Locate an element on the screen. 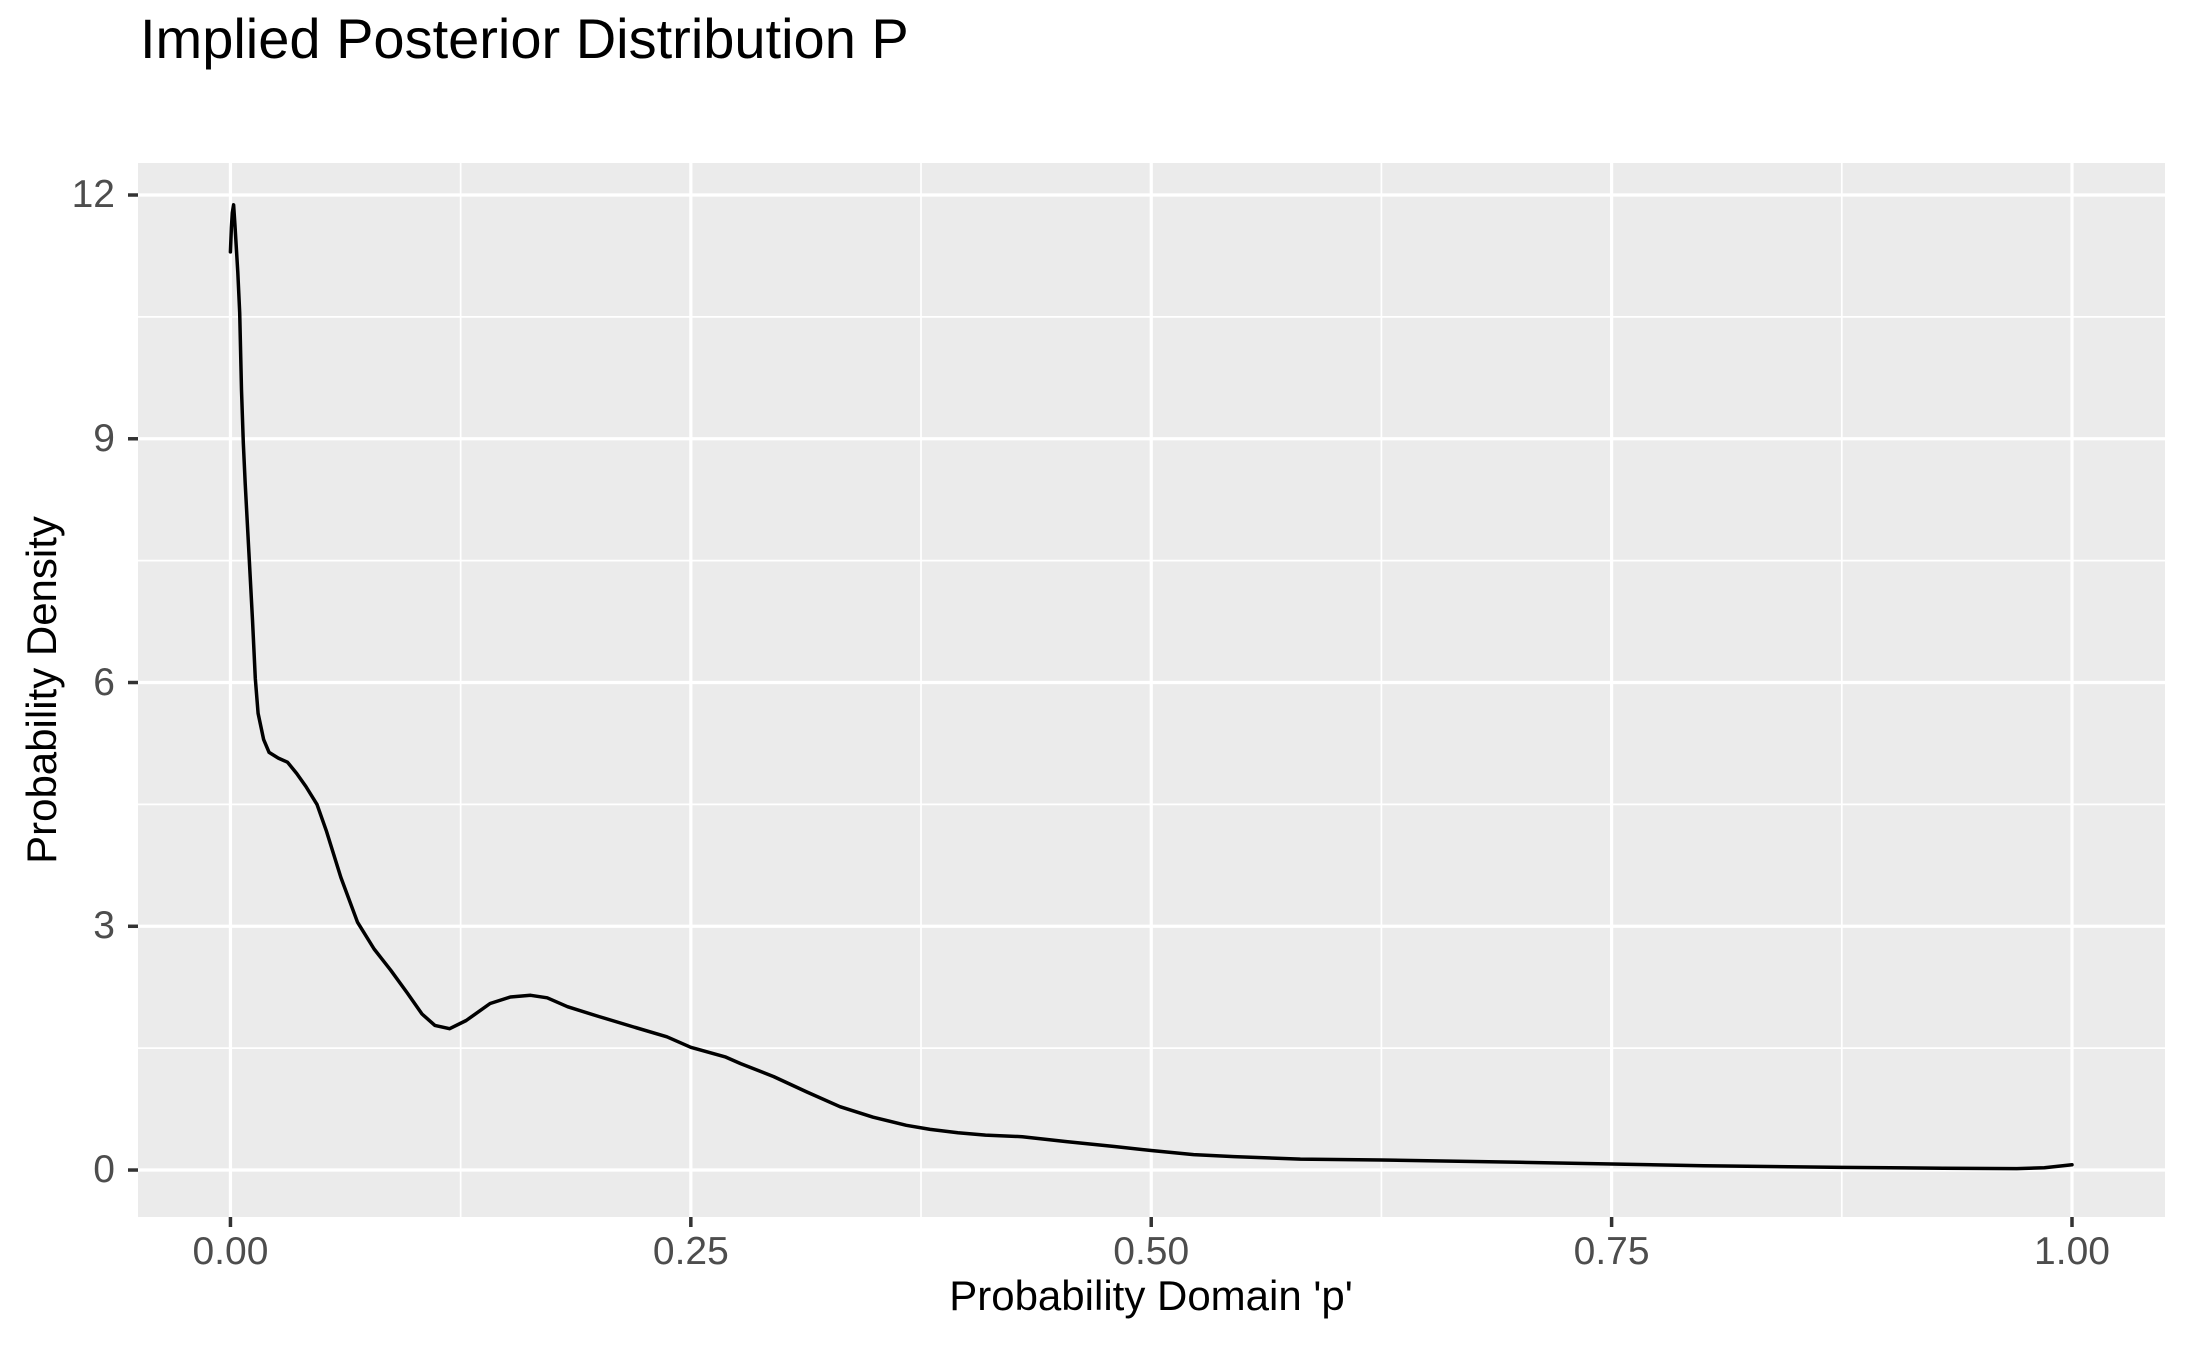 This screenshot has width=2187, height=1350. y-tick-label: 9 is located at coordinates (104, 438).